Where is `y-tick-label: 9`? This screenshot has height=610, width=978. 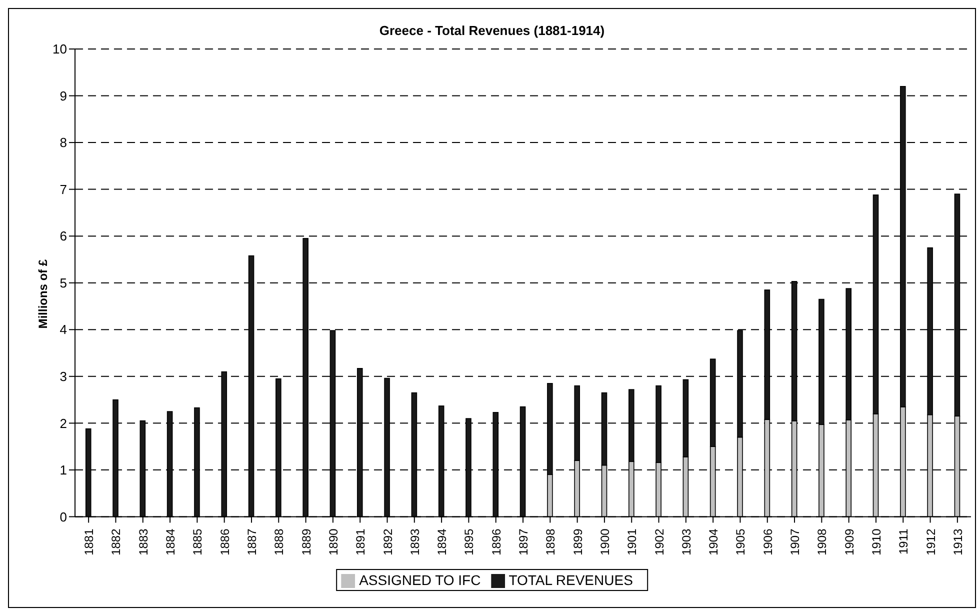 y-tick-label: 9 is located at coordinates (63, 96).